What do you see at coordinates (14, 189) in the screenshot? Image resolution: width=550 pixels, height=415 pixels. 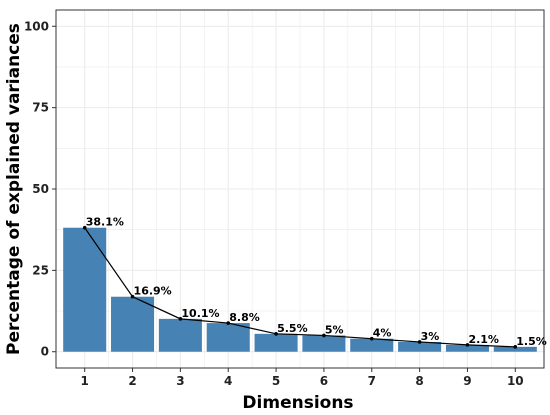 I see `y-axis-title: Percentage of explained variances` at bounding box center [14, 189].